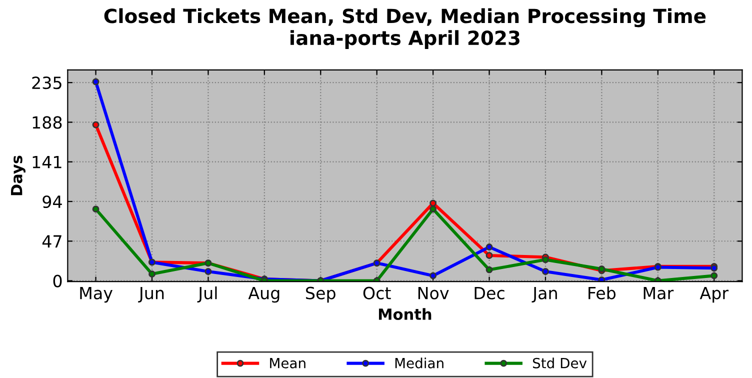  What do you see at coordinates (321, 294) in the screenshot?
I see `x-tick-label: Sep` at bounding box center [321, 294].